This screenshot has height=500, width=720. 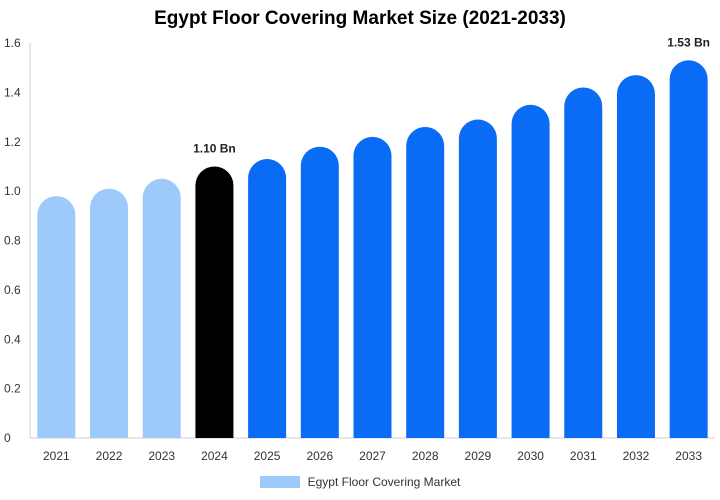 I want to click on bar-2023, so click(x=161, y=308).